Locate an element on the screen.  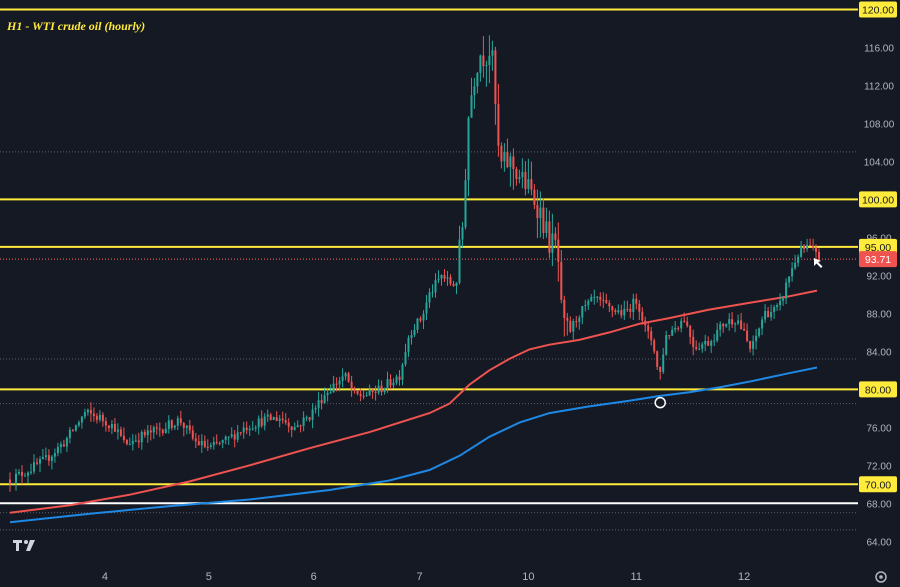
current-price-badge-bg is located at coordinates (878, 259).